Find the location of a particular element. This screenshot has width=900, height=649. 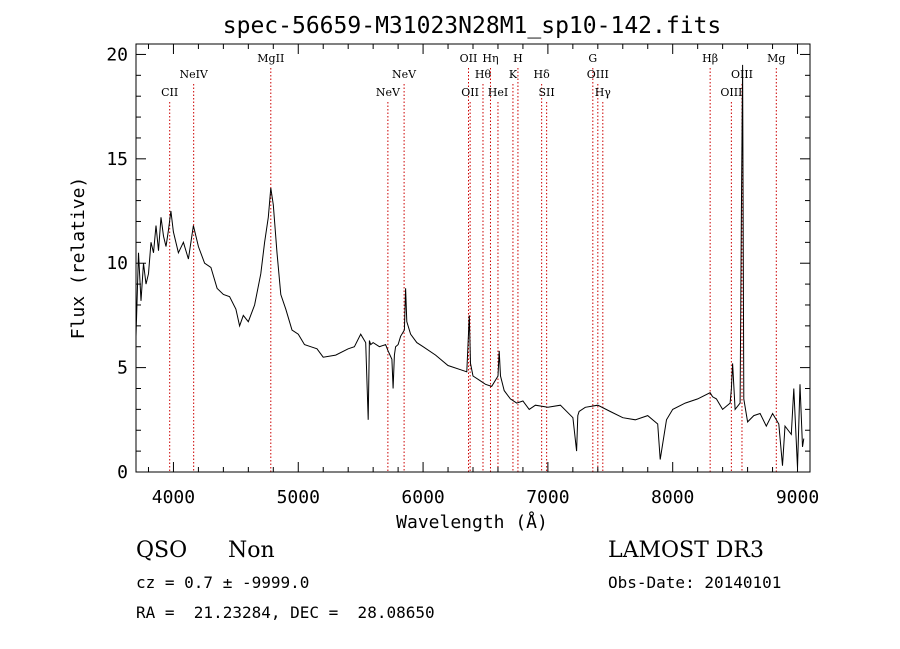

object-class: QSO is located at coordinates (162, 550).